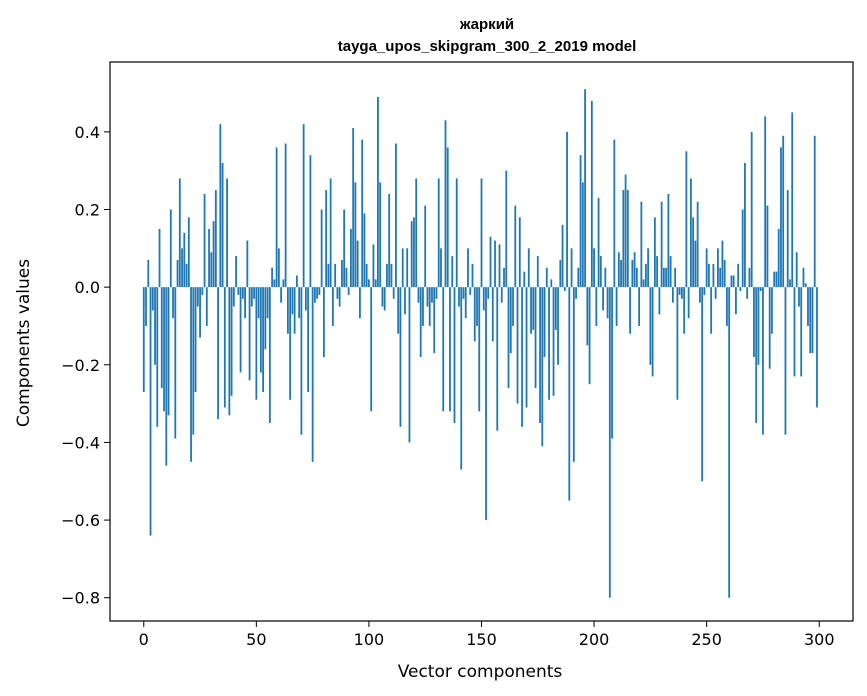 Image resolution: width=867 pixels, height=696 pixels. I want to click on y-tick-label: −0.4, so click(80, 442).